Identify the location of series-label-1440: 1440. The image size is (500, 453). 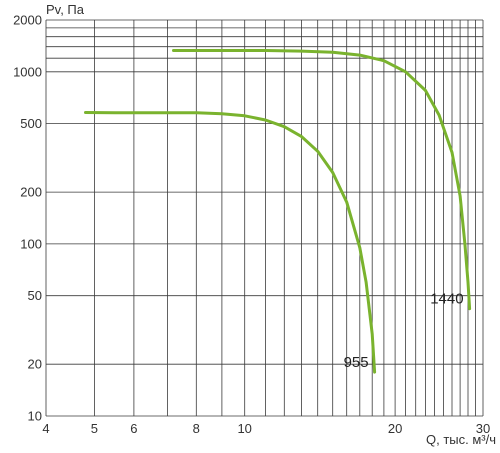
(446, 299).